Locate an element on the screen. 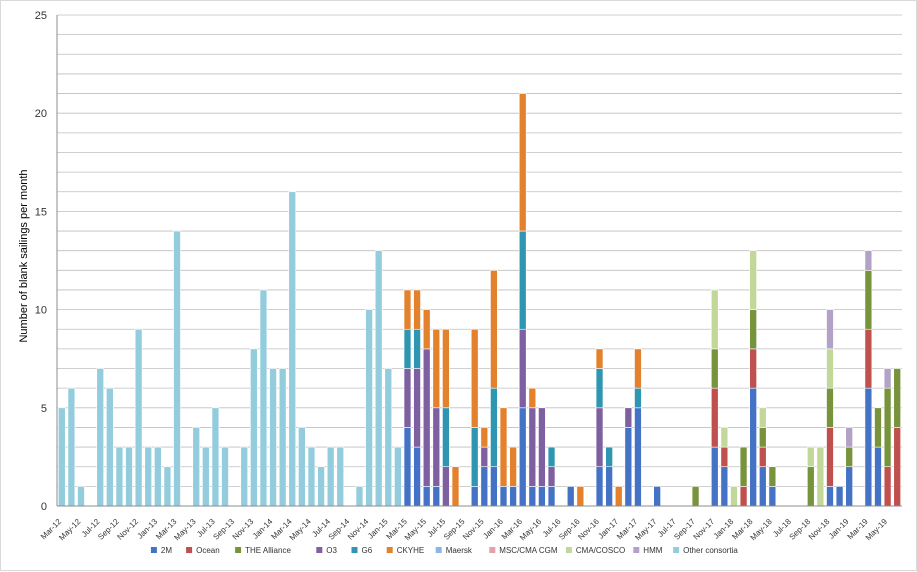  y-tick-label: 10 is located at coordinates (41, 311).